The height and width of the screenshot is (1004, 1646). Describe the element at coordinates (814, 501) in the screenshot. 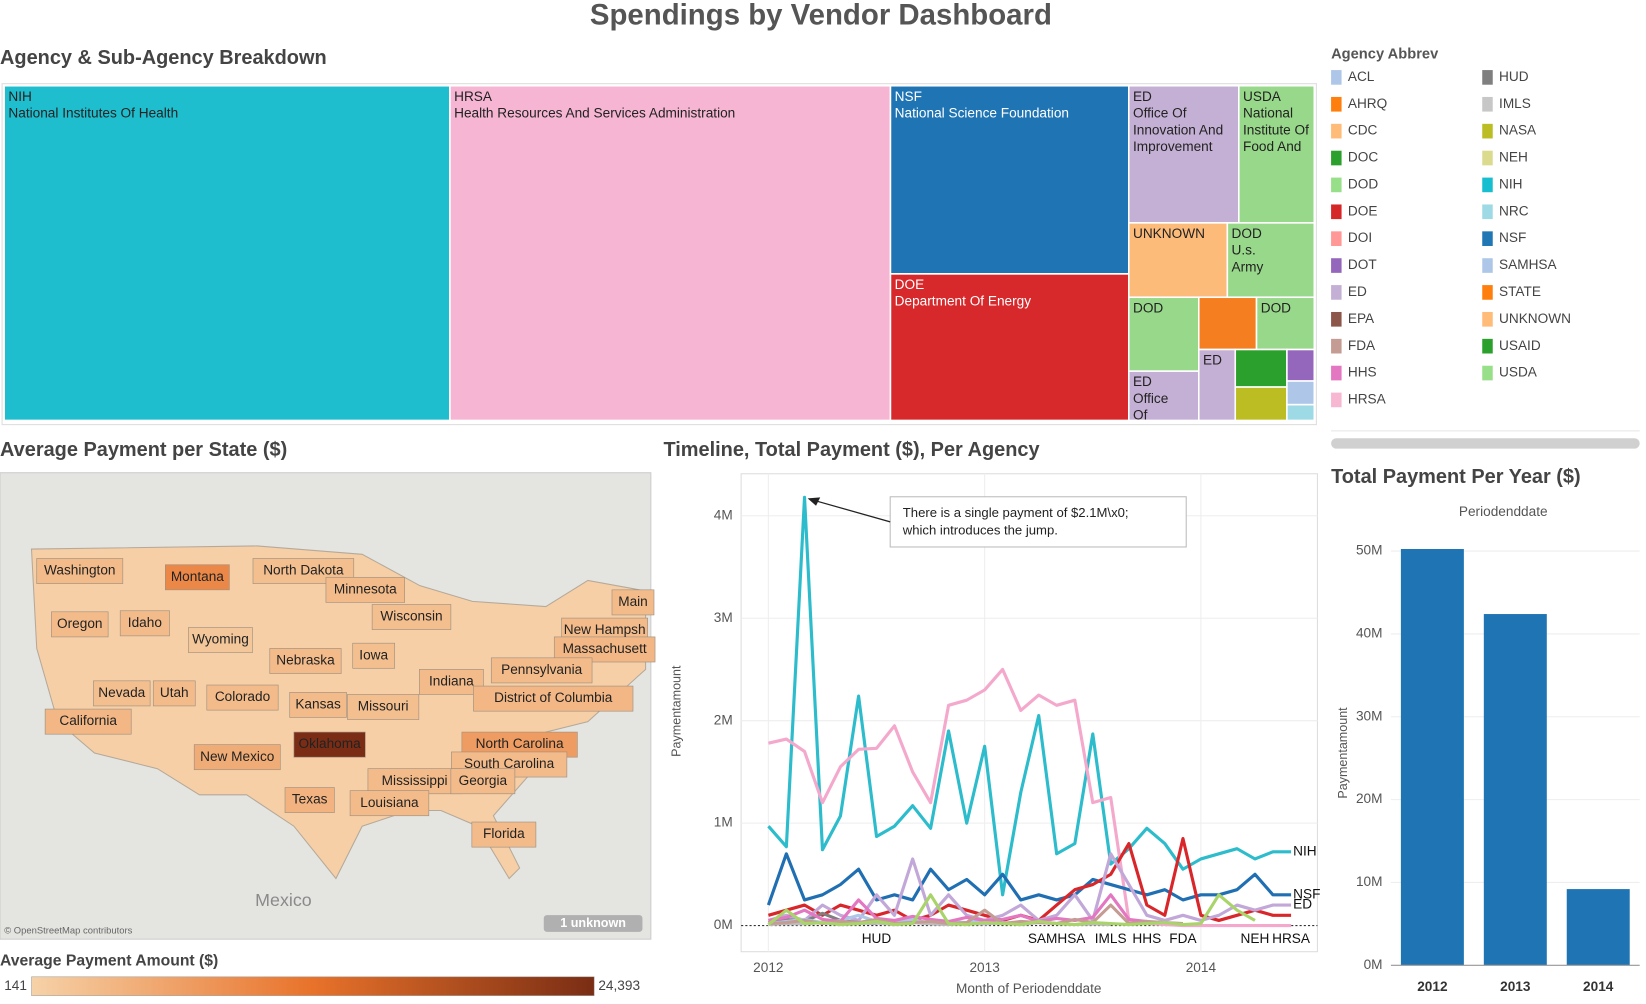

I see `annotation-arrowhead` at that location.